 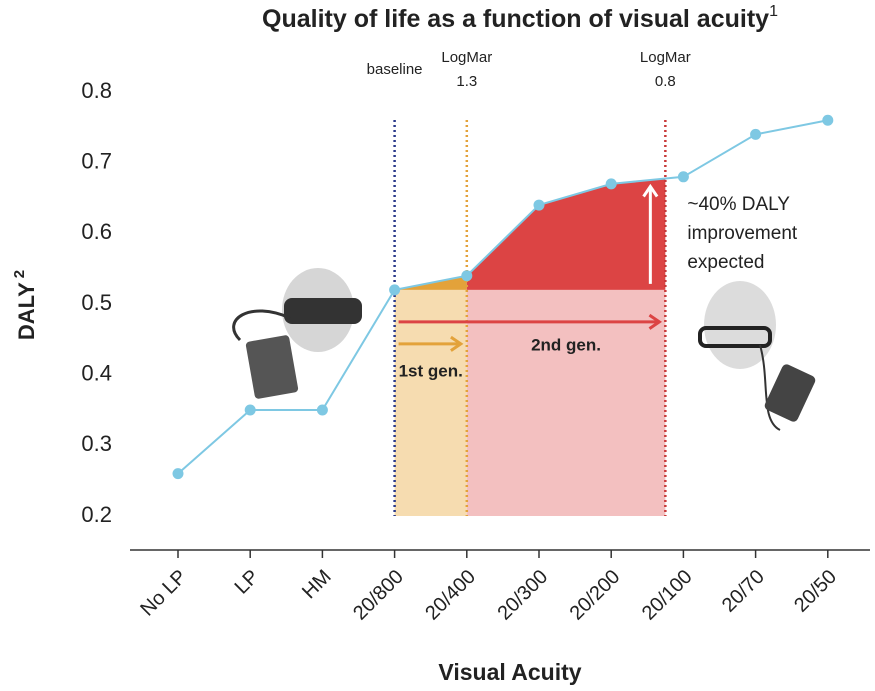 What do you see at coordinates (566, 234) in the screenshot?
I see `gen2-area` at bounding box center [566, 234].